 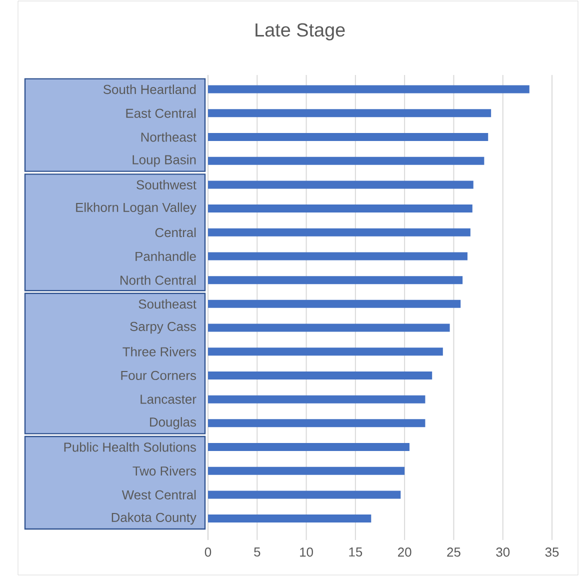 I want to click on y-tick-label: Central, so click(x=175, y=233).